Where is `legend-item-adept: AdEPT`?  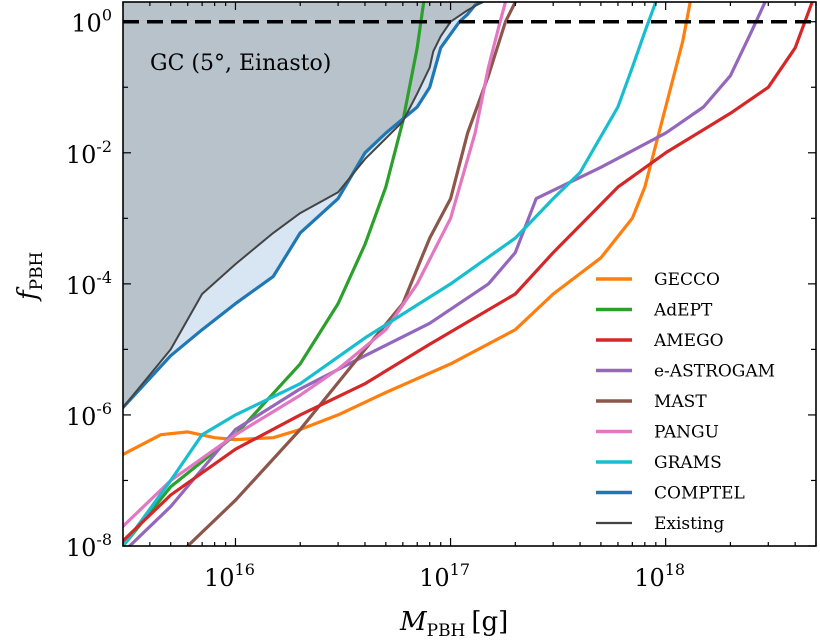 legend-item-adept: AdEPT is located at coordinates (654, 311).